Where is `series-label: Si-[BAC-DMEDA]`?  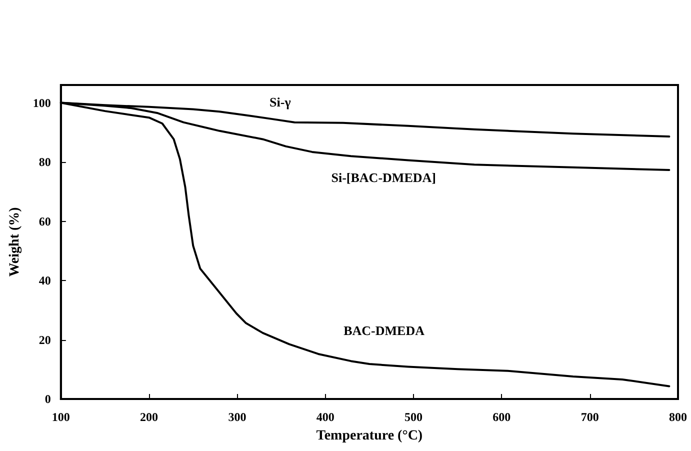
series-label: Si-[BAC-DMEDA] is located at coordinates (383, 177).